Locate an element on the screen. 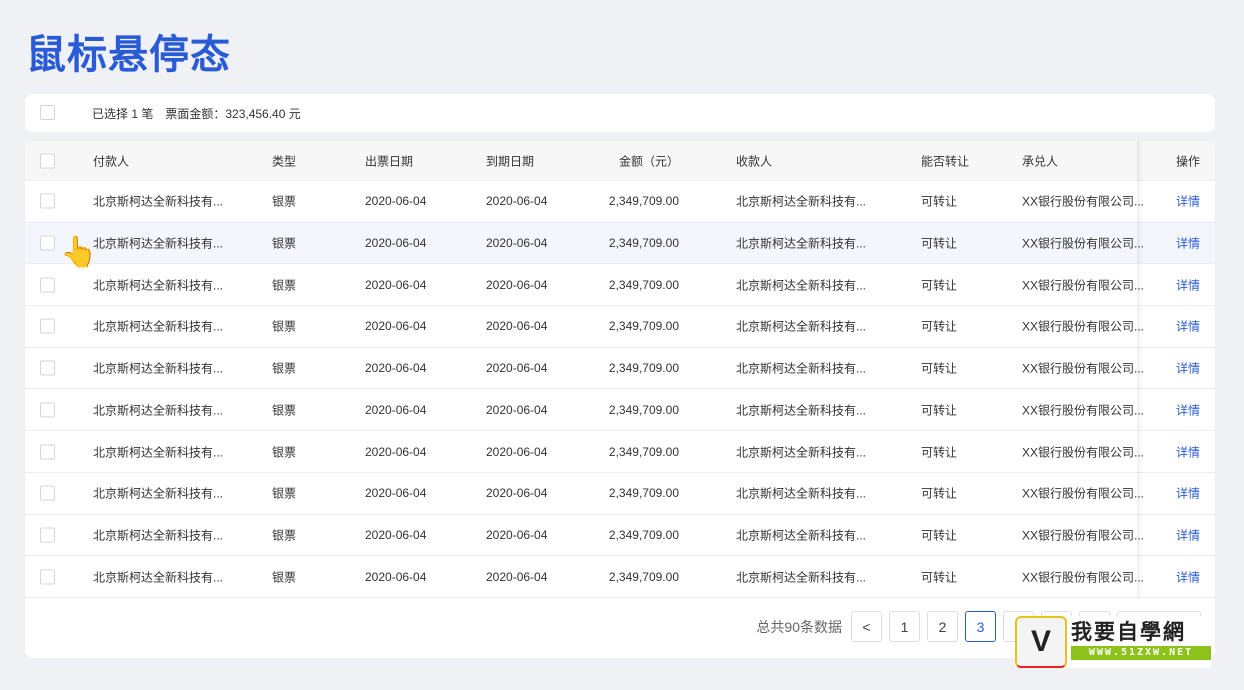 The height and width of the screenshot is (690, 1244). watermark-logo: V 我要自學網 WWW.51ZXW.NET is located at coordinates (1113, 642).